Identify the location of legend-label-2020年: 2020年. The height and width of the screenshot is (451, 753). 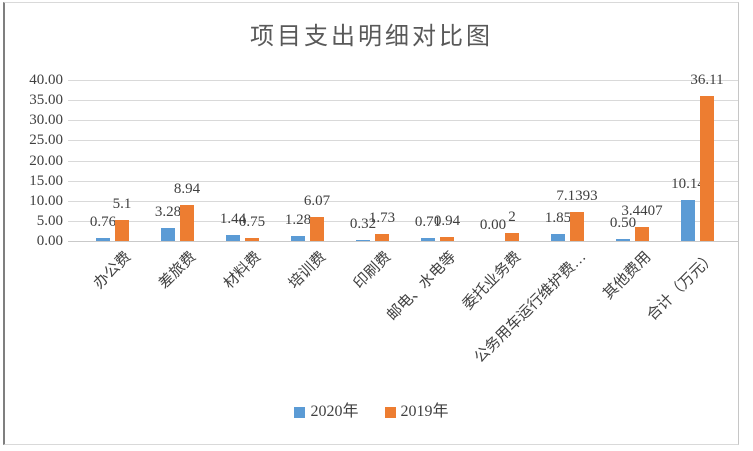
(334, 411).